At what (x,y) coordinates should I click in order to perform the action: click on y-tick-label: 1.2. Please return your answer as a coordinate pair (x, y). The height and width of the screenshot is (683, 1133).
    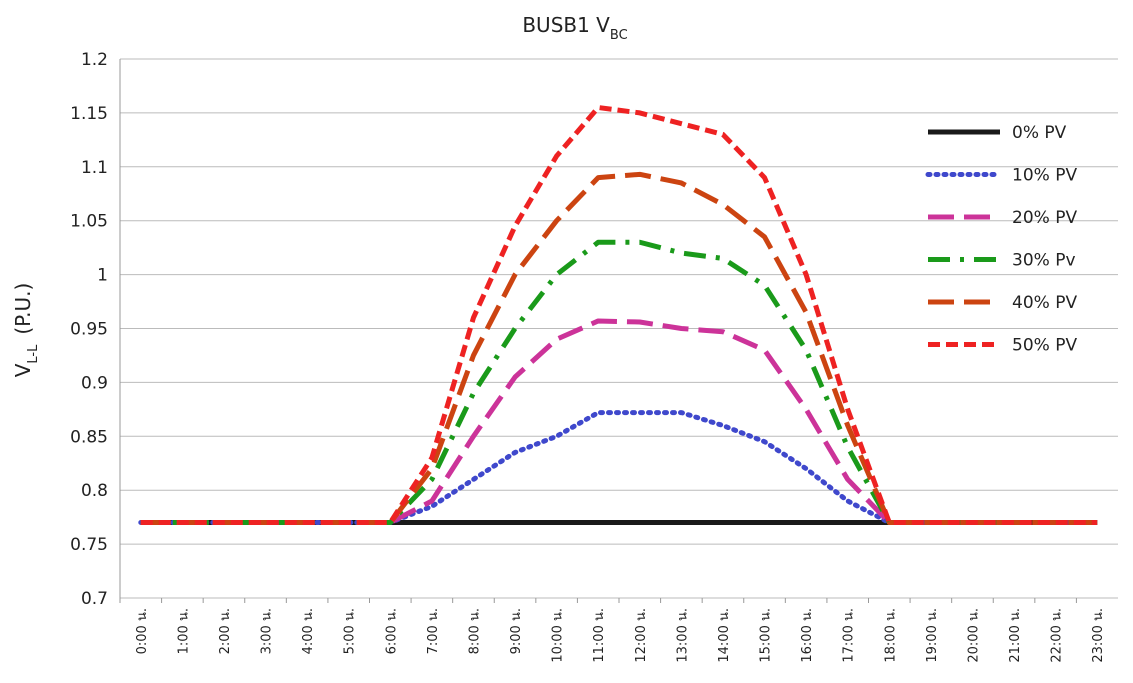
    Looking at the image, I should click on (94, 60).